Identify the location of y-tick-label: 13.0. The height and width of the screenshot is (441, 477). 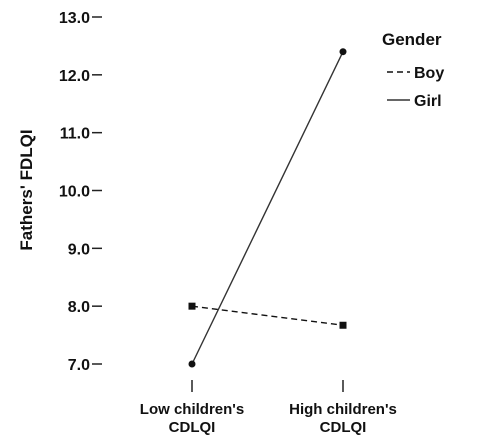
(74, 18).